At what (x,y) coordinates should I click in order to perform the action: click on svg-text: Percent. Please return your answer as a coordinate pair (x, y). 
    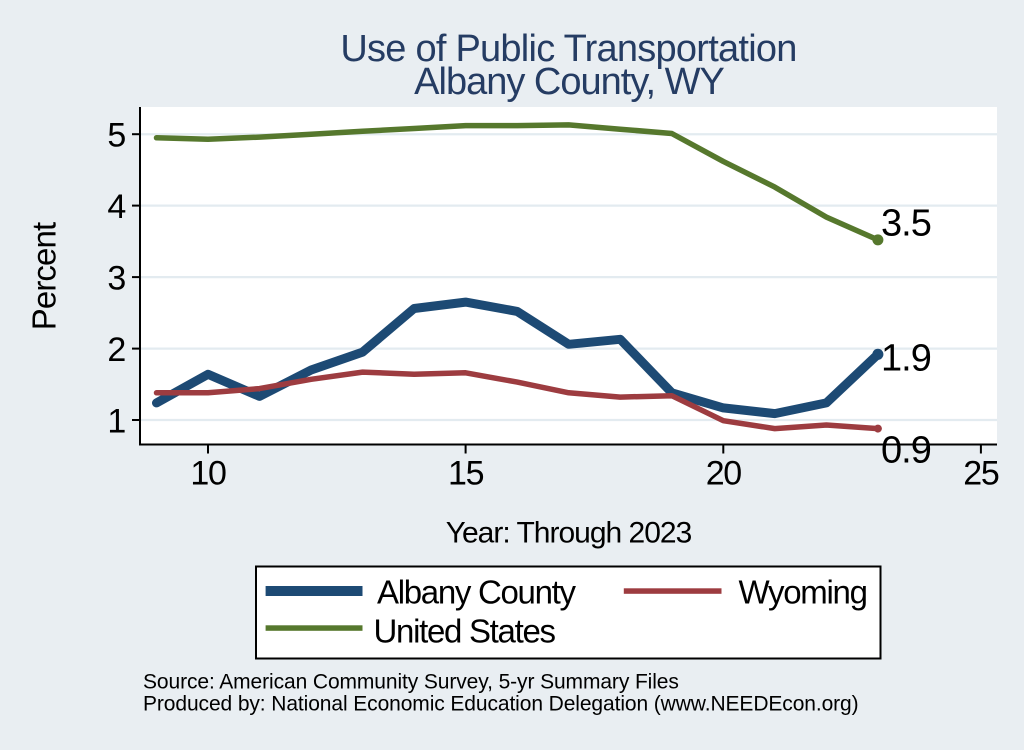
    Looking at the image, I should click on (44, 276).